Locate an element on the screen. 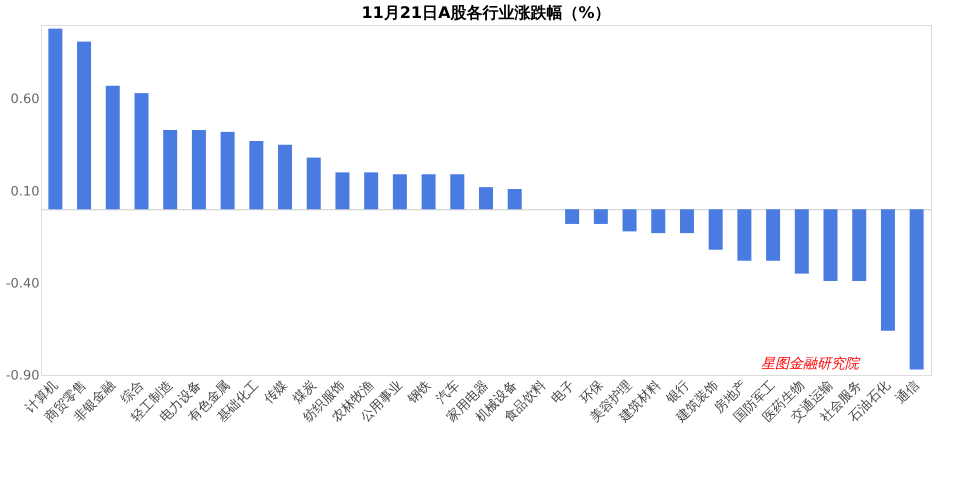 The width and height of the screenshot is (960, 481). x-tick-label: 通信 is located at coordinates (907, 393).